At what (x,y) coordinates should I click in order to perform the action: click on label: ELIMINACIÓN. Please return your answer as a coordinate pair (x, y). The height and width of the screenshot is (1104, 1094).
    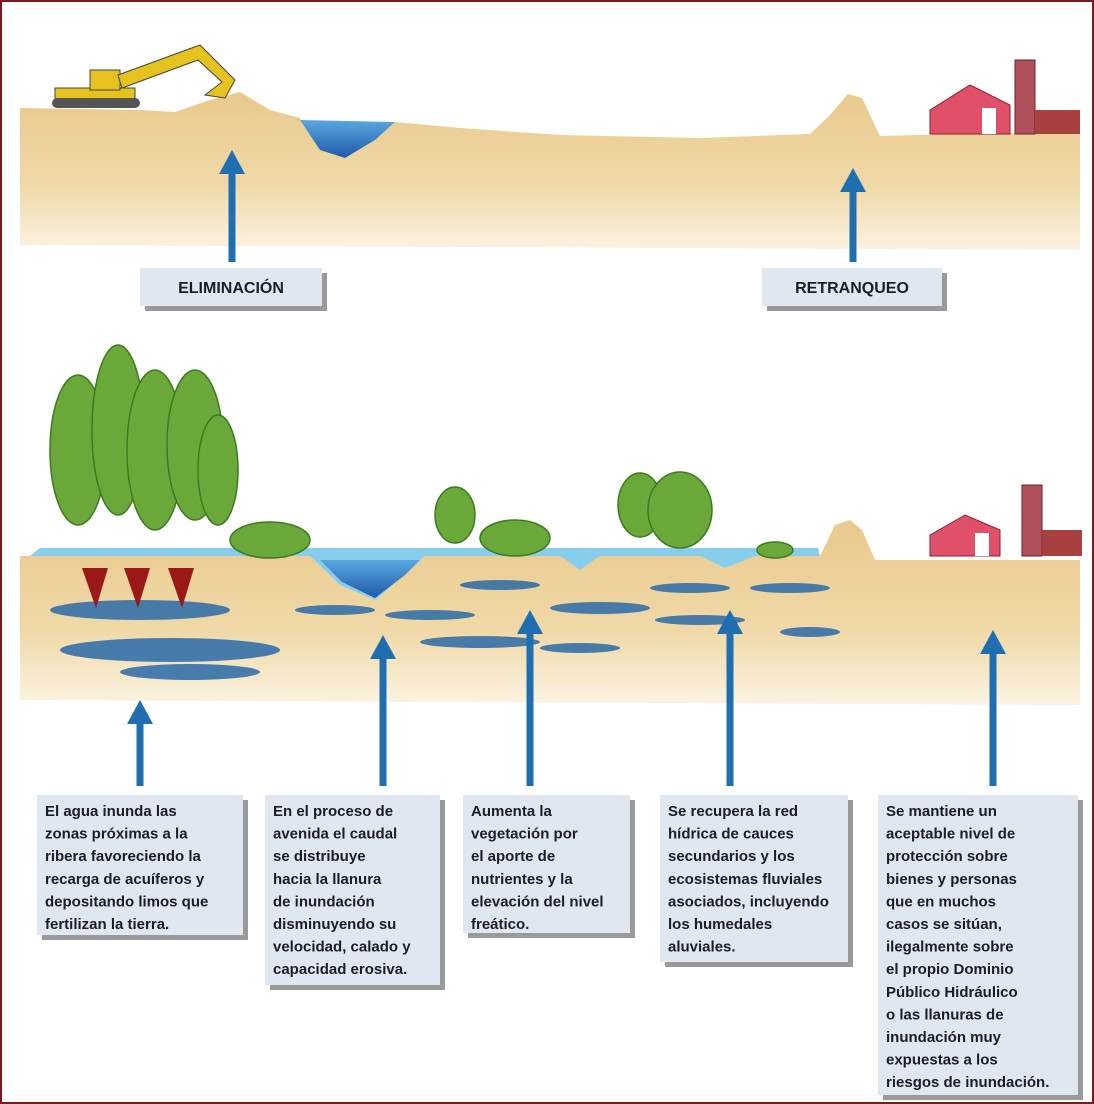
    Looking at the image, I should click on (231, 287).